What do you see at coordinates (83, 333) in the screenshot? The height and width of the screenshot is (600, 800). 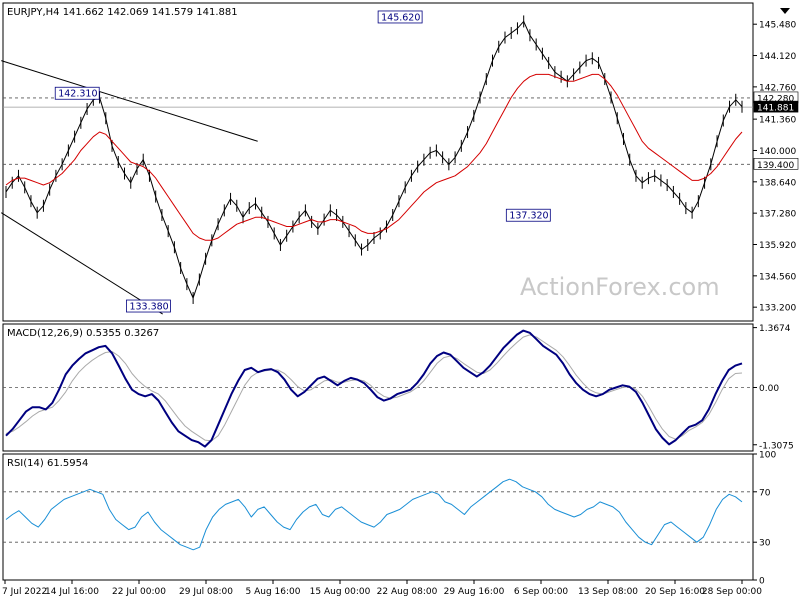 I see `macd-panel-title: MACD(12,26,9) 0.5355 0.3267` at bounding box center [83, 333].